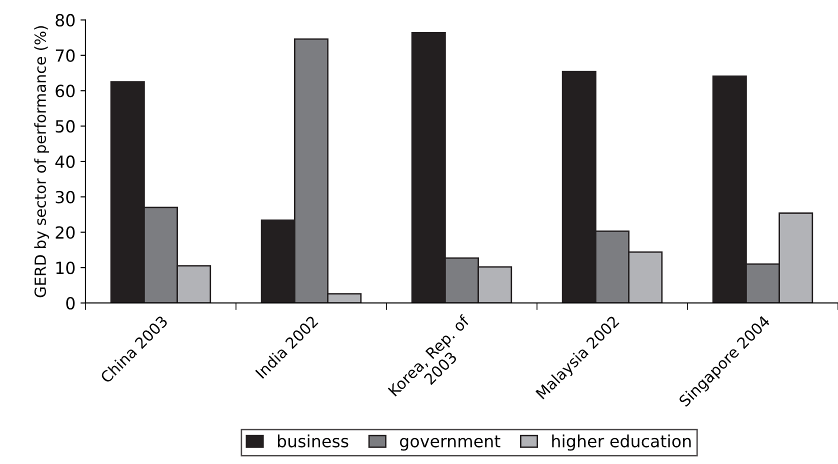 This screenshot has height=464, width=838. I want to click on legend-label: higher education, so click(621, 442).